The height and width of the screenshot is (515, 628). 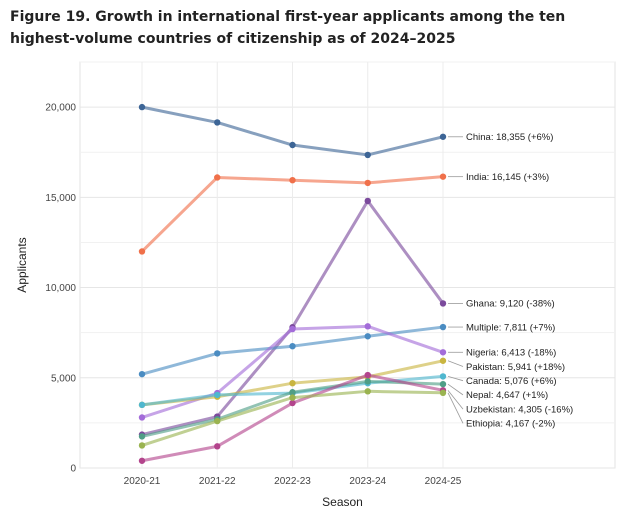 What do you see at coordinates (73, 469) in the screenshot?
I see `y-tick-label: 0` at bounding box center [73, 469].